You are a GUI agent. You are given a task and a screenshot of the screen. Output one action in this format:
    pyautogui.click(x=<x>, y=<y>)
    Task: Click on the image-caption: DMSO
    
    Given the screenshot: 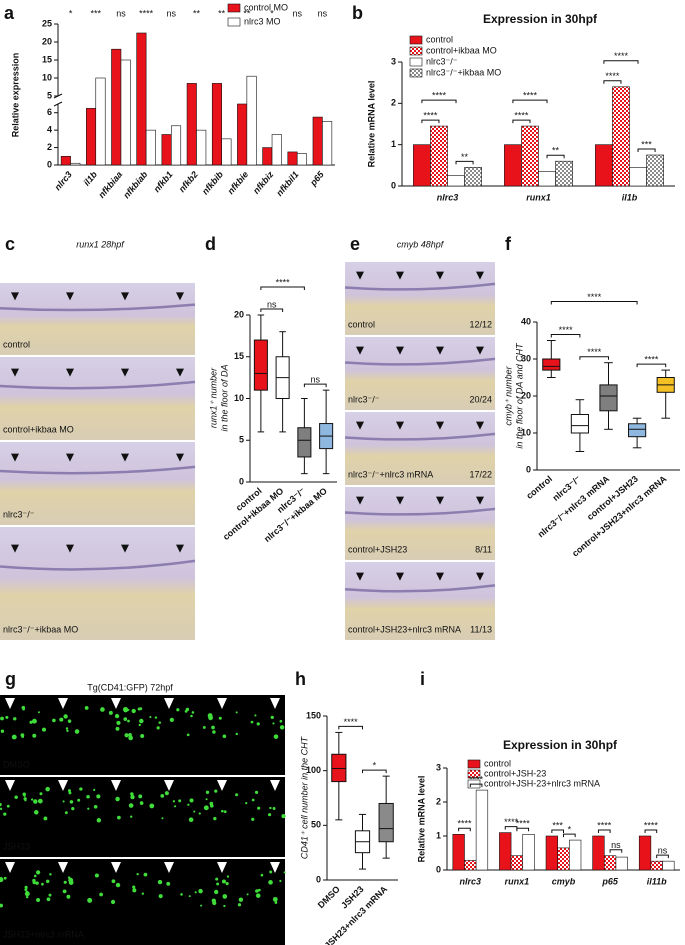 What is the action you would take?
    pyautogui.click(x=16, y=764)
    